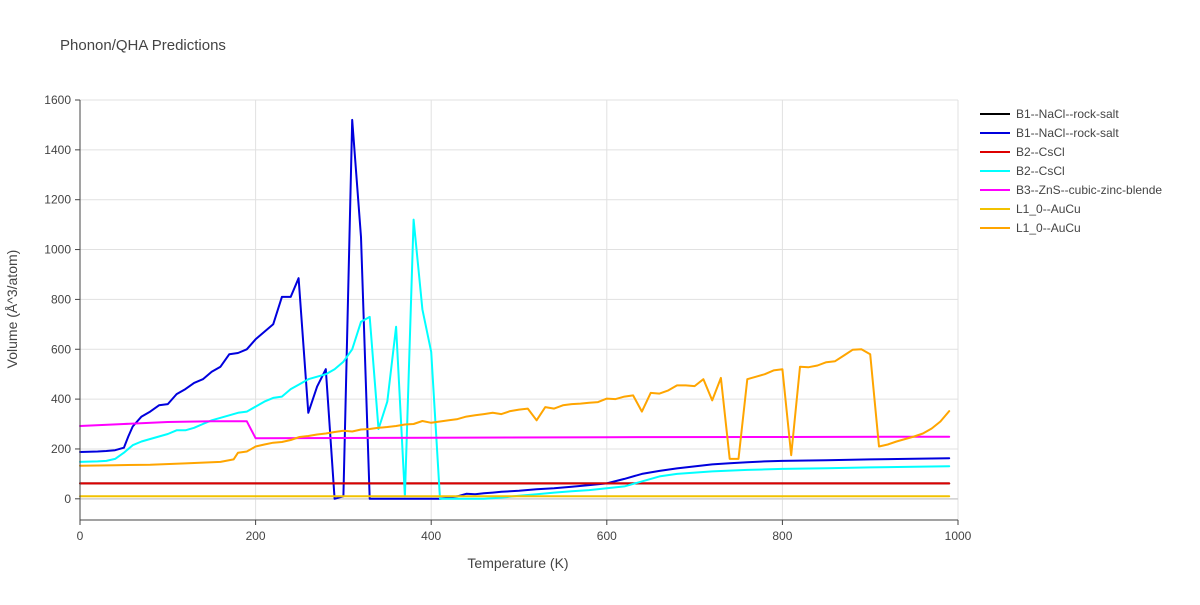  I want to click on legend-item-1: B1--NaCl--rock-salt, so click(1049, 133).